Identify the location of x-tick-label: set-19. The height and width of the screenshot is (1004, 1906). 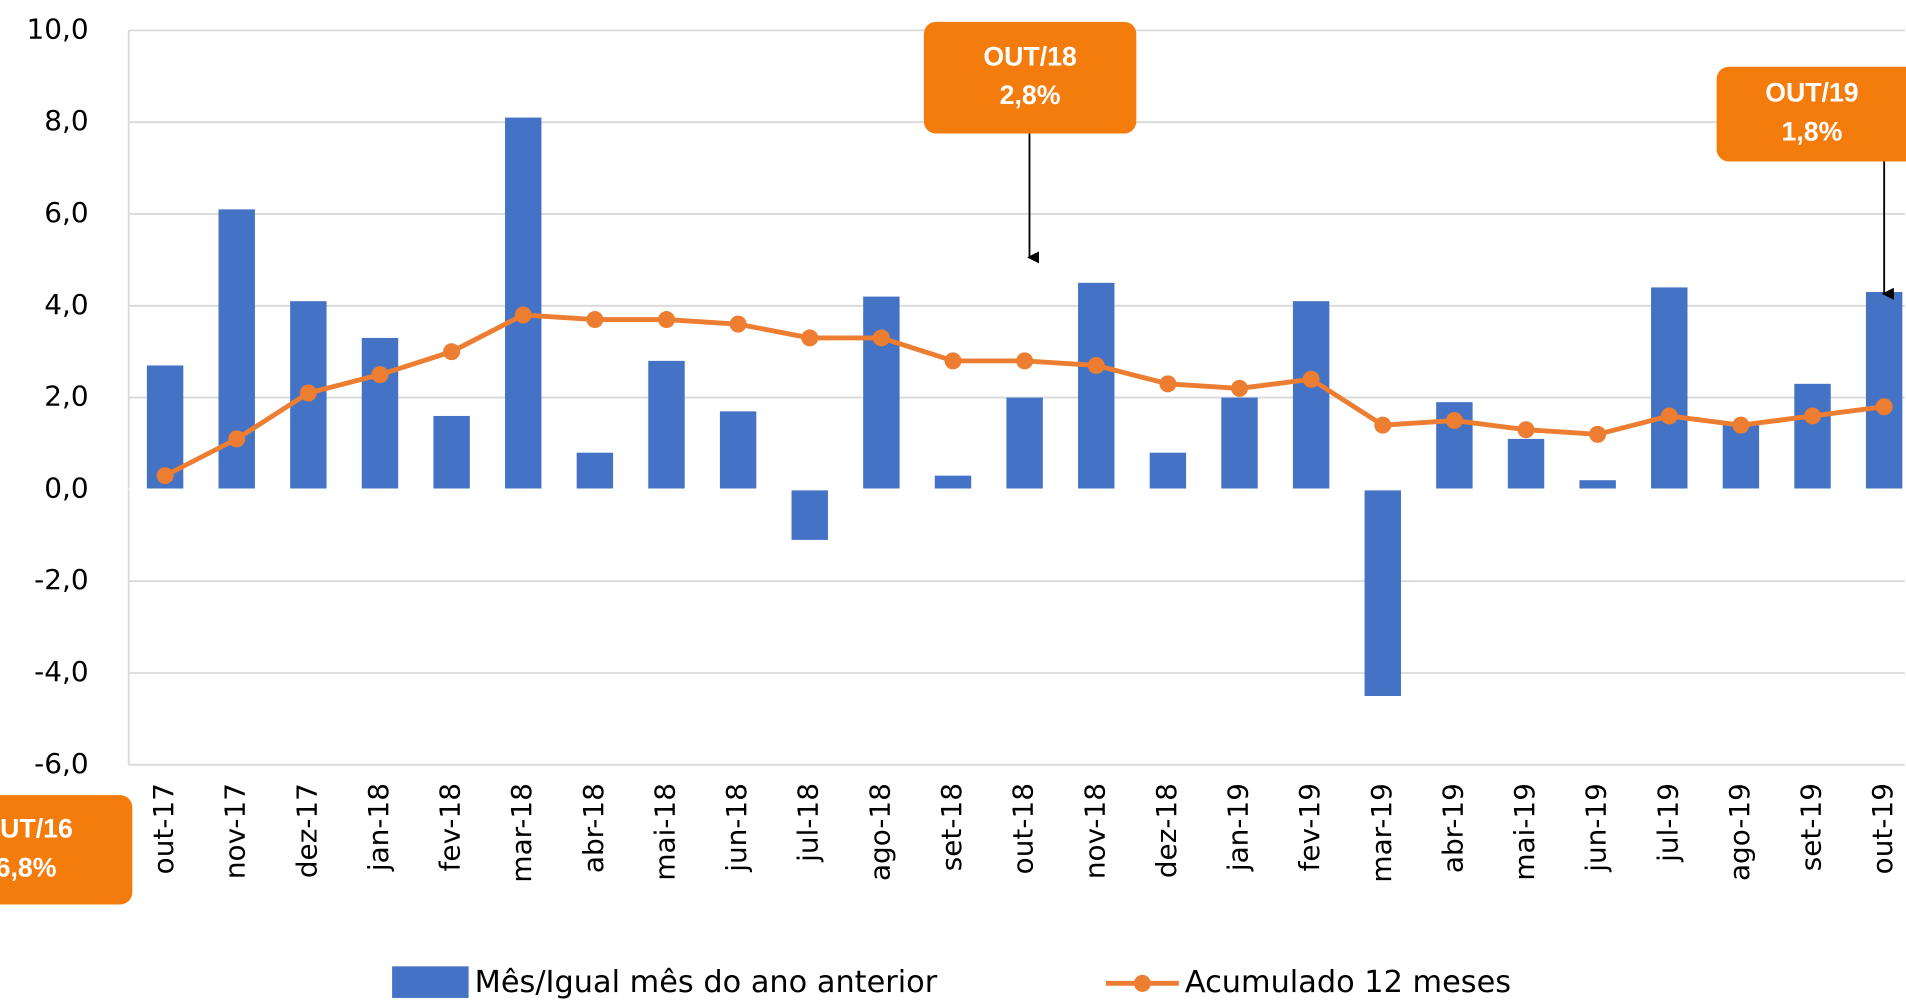
(1811, 827).